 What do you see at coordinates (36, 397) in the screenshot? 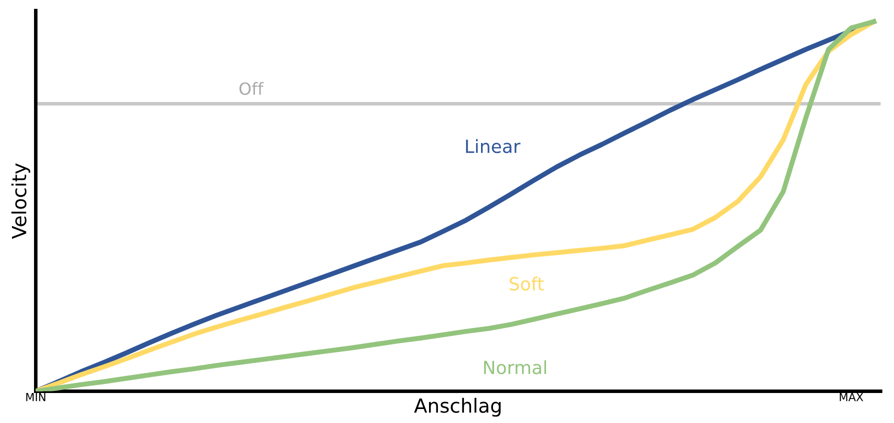
I see `x-tick-label: MIN` at bounding box center [36, 397].